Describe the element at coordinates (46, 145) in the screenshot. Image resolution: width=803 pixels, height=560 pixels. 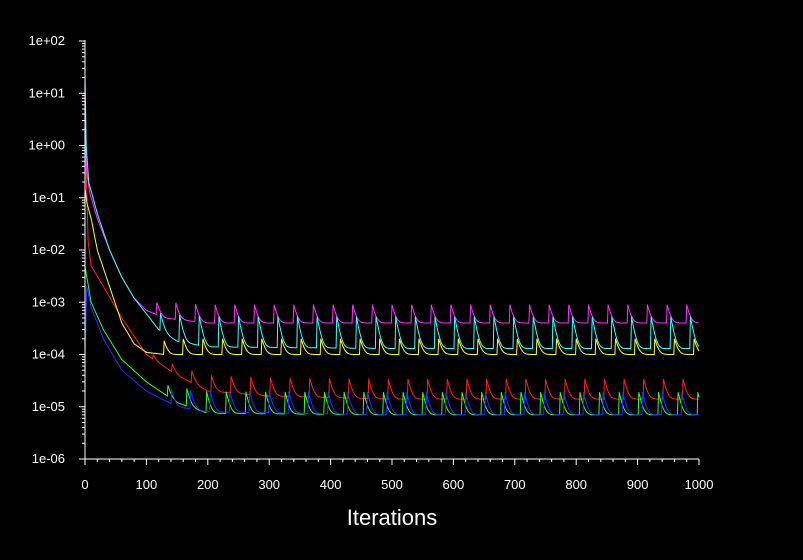
I see `y-tick-label: 1e+00` at that location.